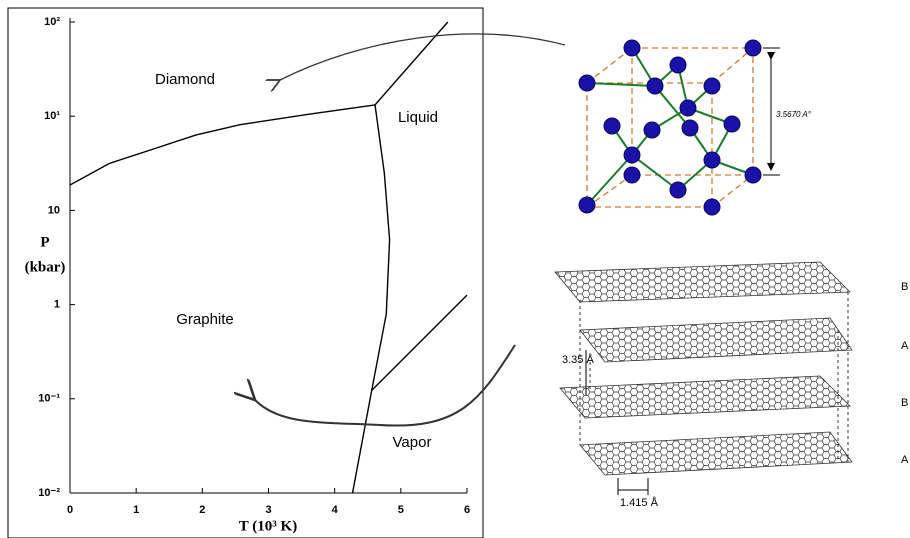 The height and width of the screenshot is (538, 910). Describe the element at coordinates (70, 510) in the screenshot. I see `x-tick-label: 0` at that location.